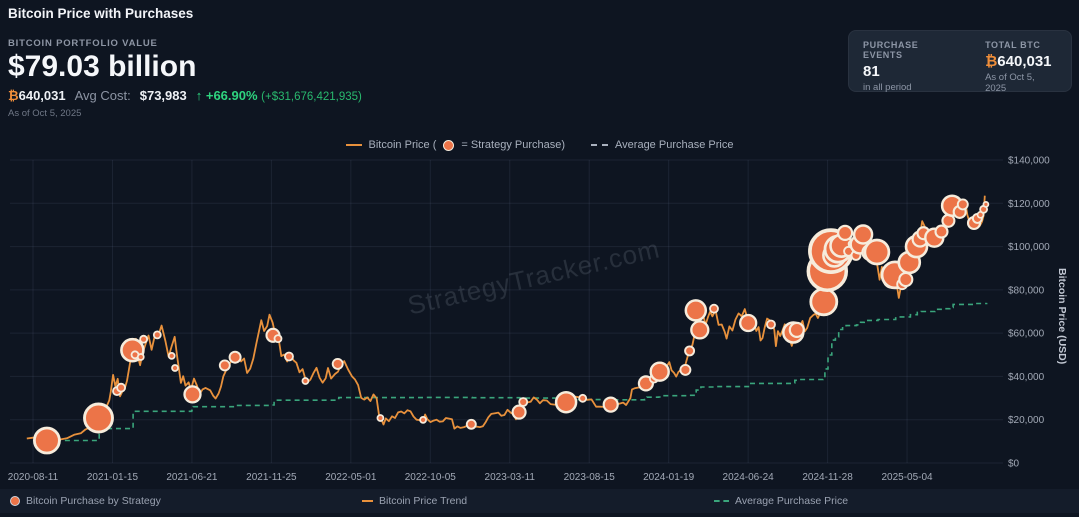 The height and width of the screenshot is (517, 1079). Describe the element at coordinates (907, 477) in the screenshot. I see `x-axis-tick-label: 2025-05-04` at that location.